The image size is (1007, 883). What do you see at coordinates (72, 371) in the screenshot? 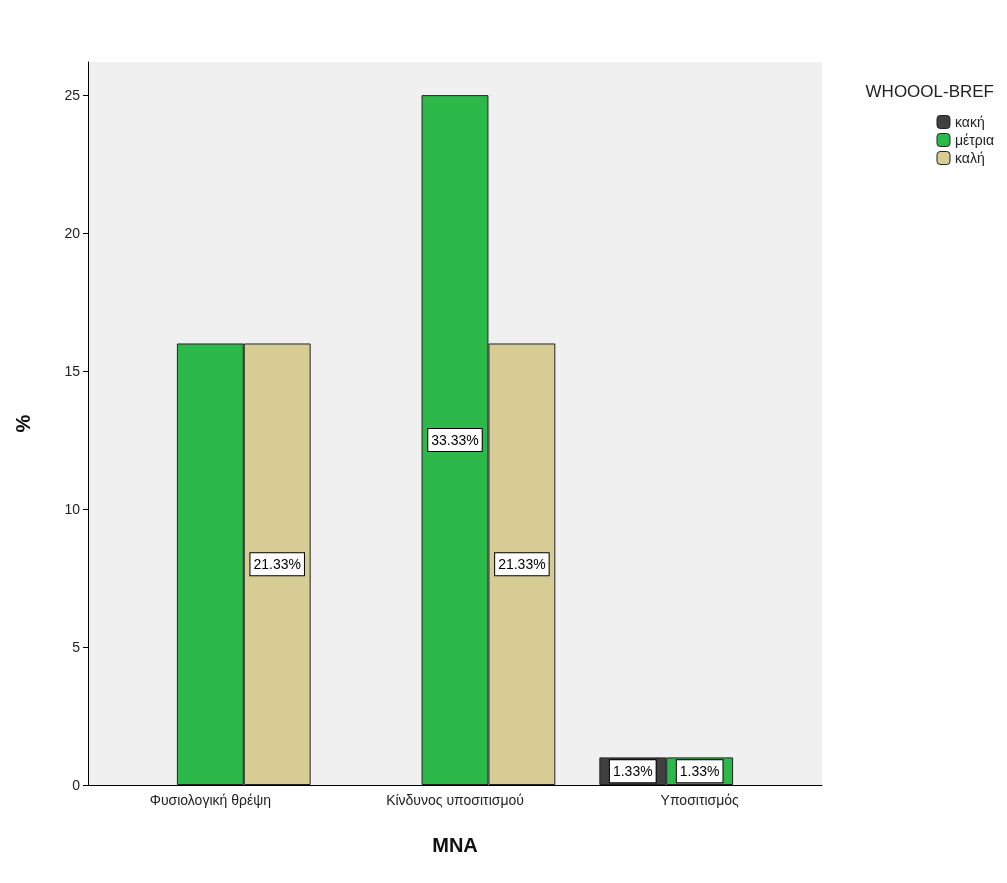
I see `y-tick-label: 15` at bounding box center [72, 371].